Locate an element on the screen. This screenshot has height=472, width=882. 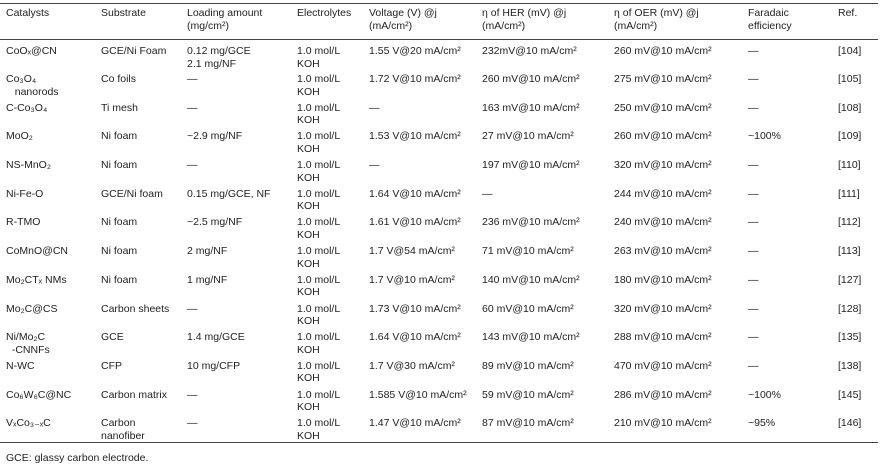
table-cell: 89 mV@10 mA/cm² is located at coordinates (528, 365).